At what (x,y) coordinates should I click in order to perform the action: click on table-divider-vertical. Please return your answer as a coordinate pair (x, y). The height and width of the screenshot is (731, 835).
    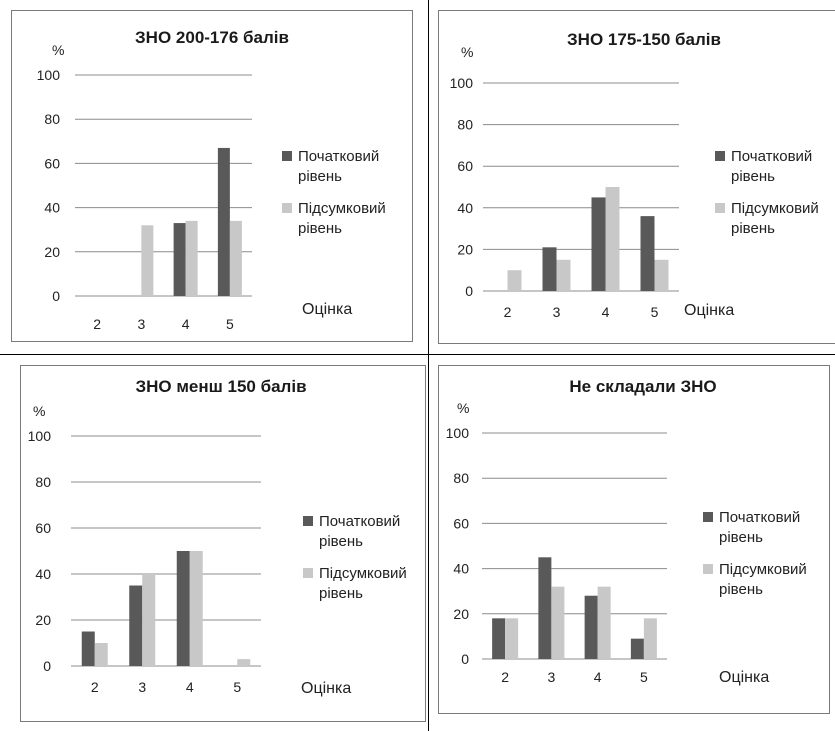
    Looking at the image, I should click on (428, 365).